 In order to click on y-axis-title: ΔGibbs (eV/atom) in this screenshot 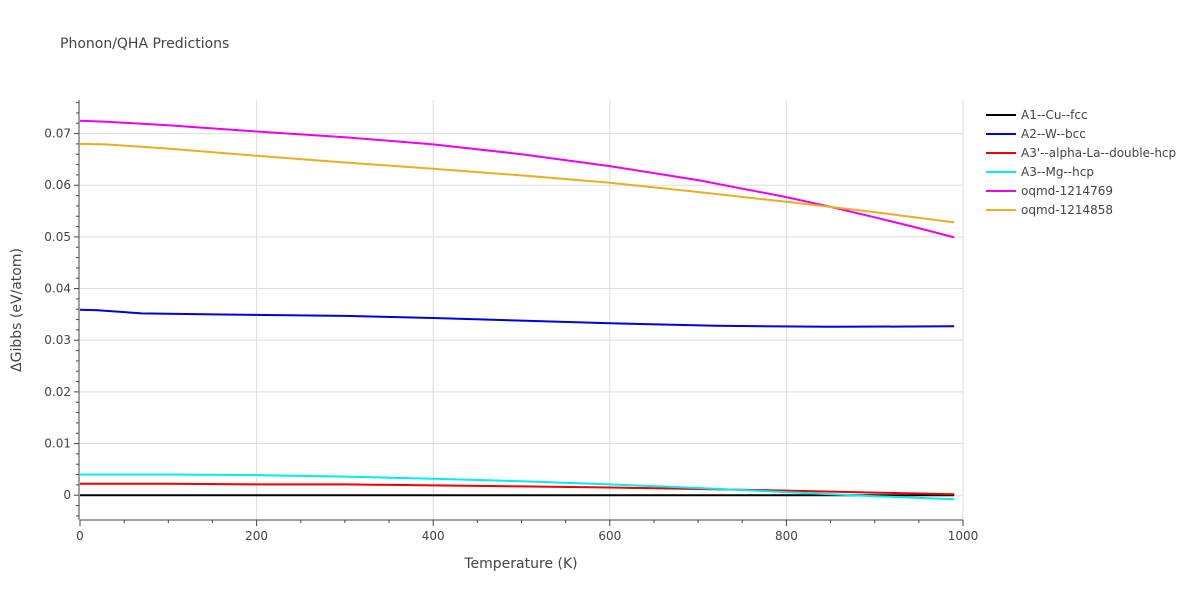, I will do `click(17, 310)`.